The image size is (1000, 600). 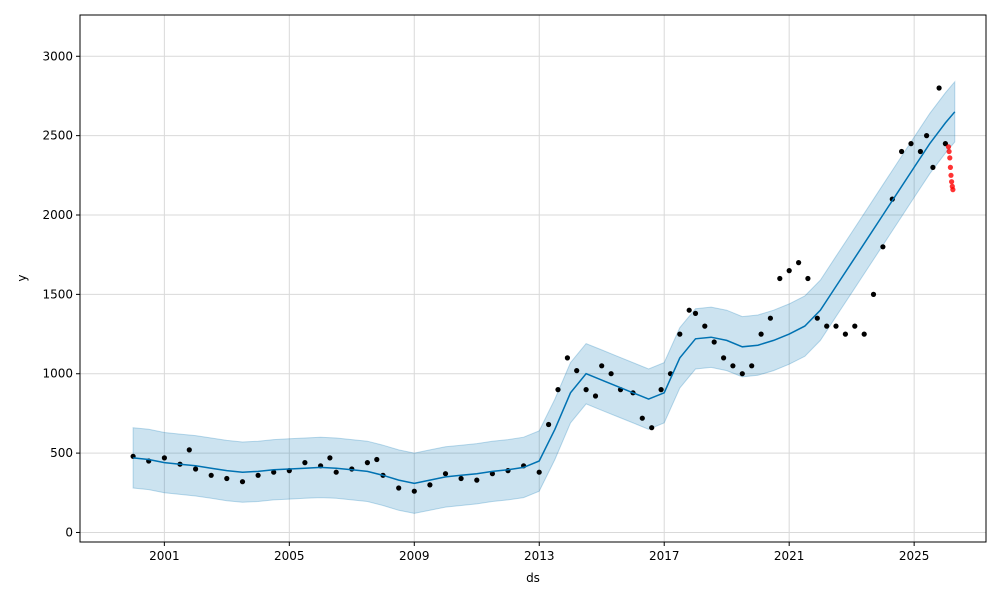 I want to click on y-axis-label: y, so click(x=22, y=277).